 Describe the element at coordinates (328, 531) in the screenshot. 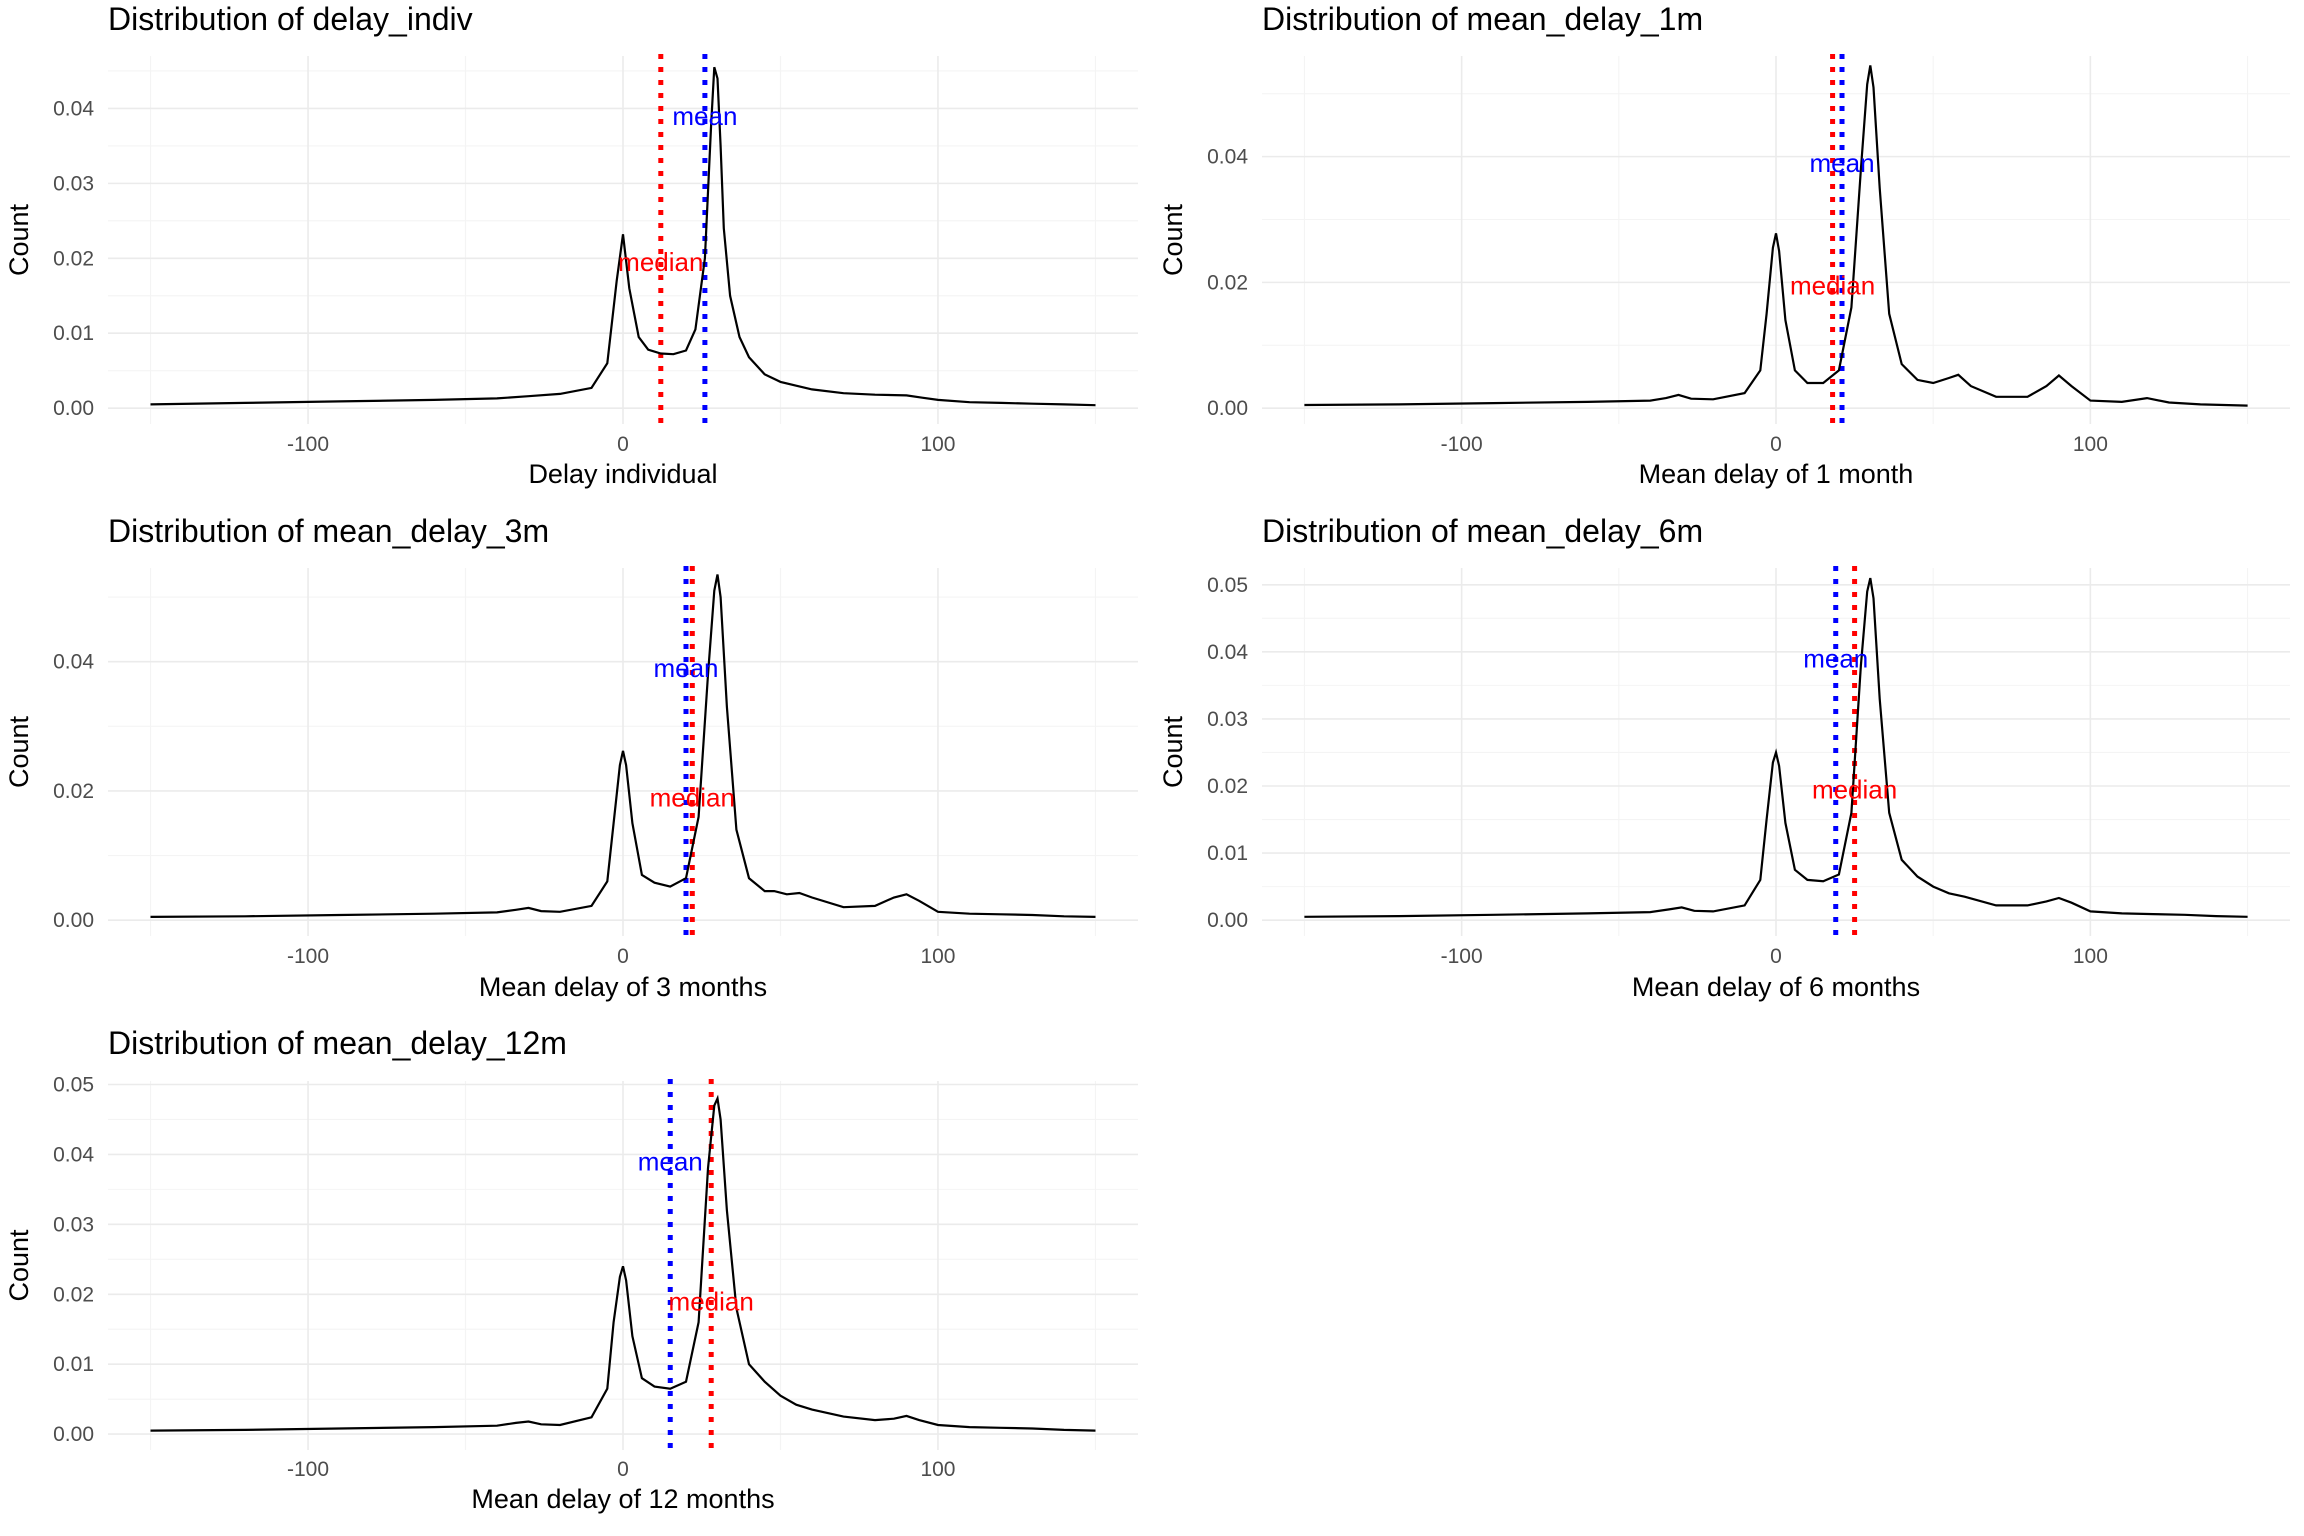

I see `panel-title: Distribution of mean_delay_3m` at that location.